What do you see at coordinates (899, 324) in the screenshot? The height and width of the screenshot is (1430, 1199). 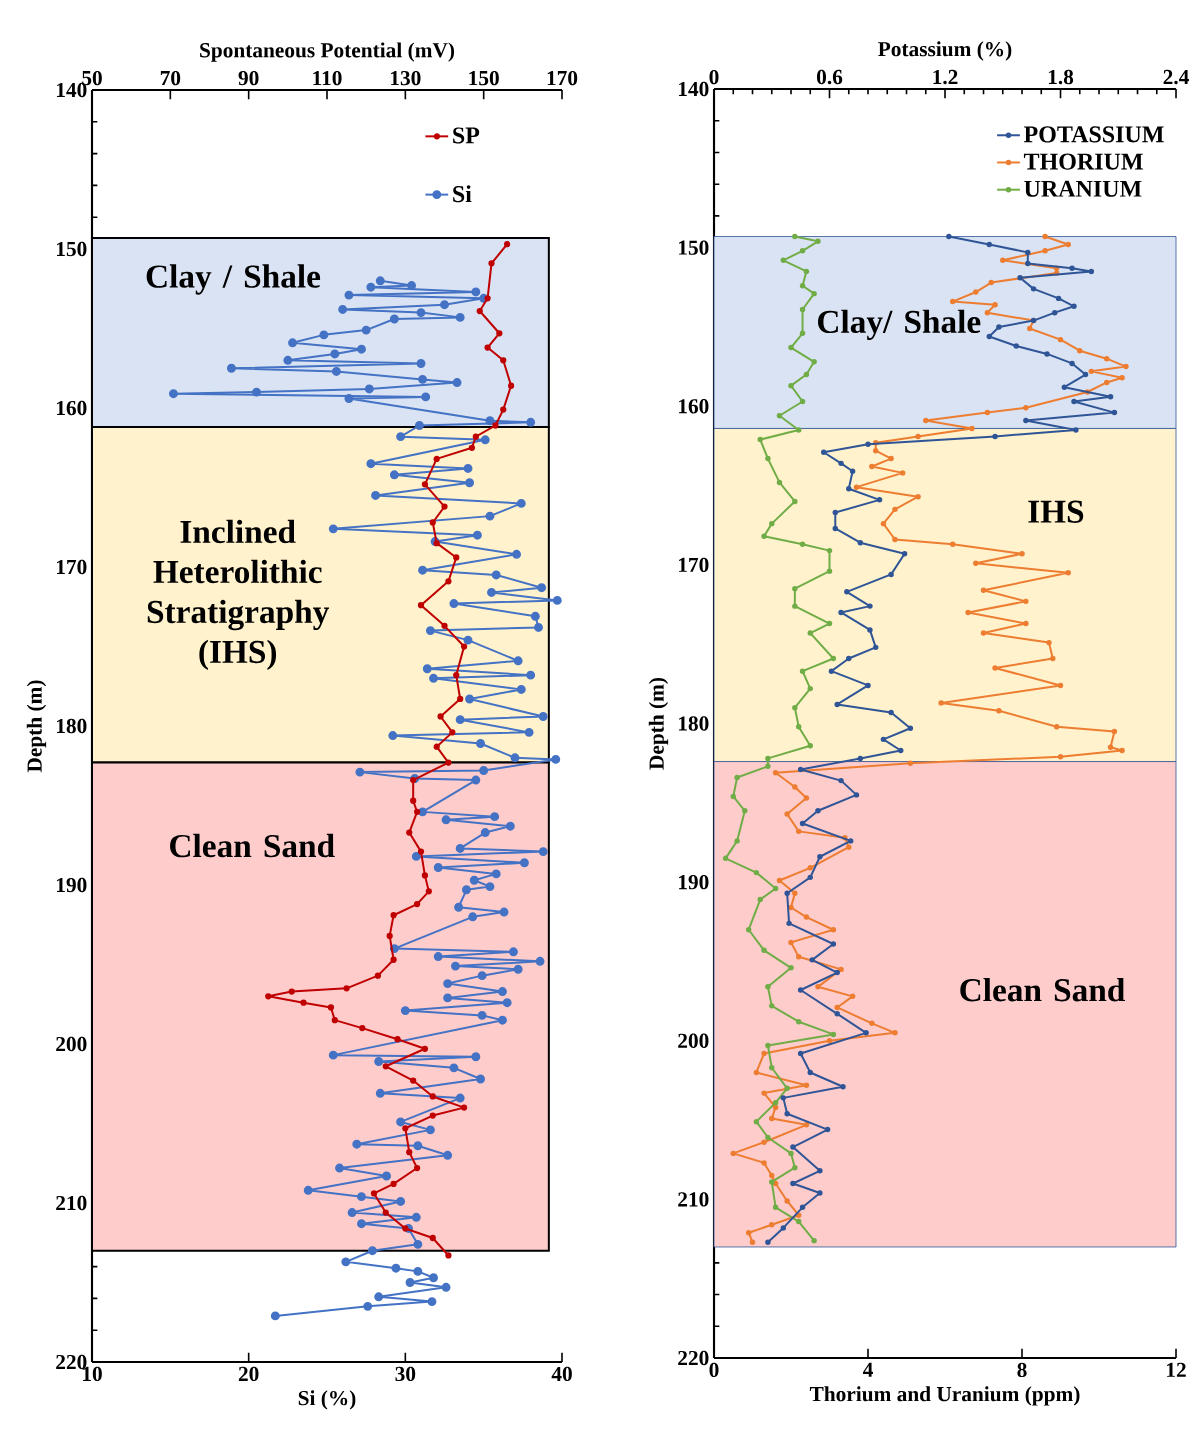 I see `band-label: Clay/ Shale` at bounding box center [899, 324].